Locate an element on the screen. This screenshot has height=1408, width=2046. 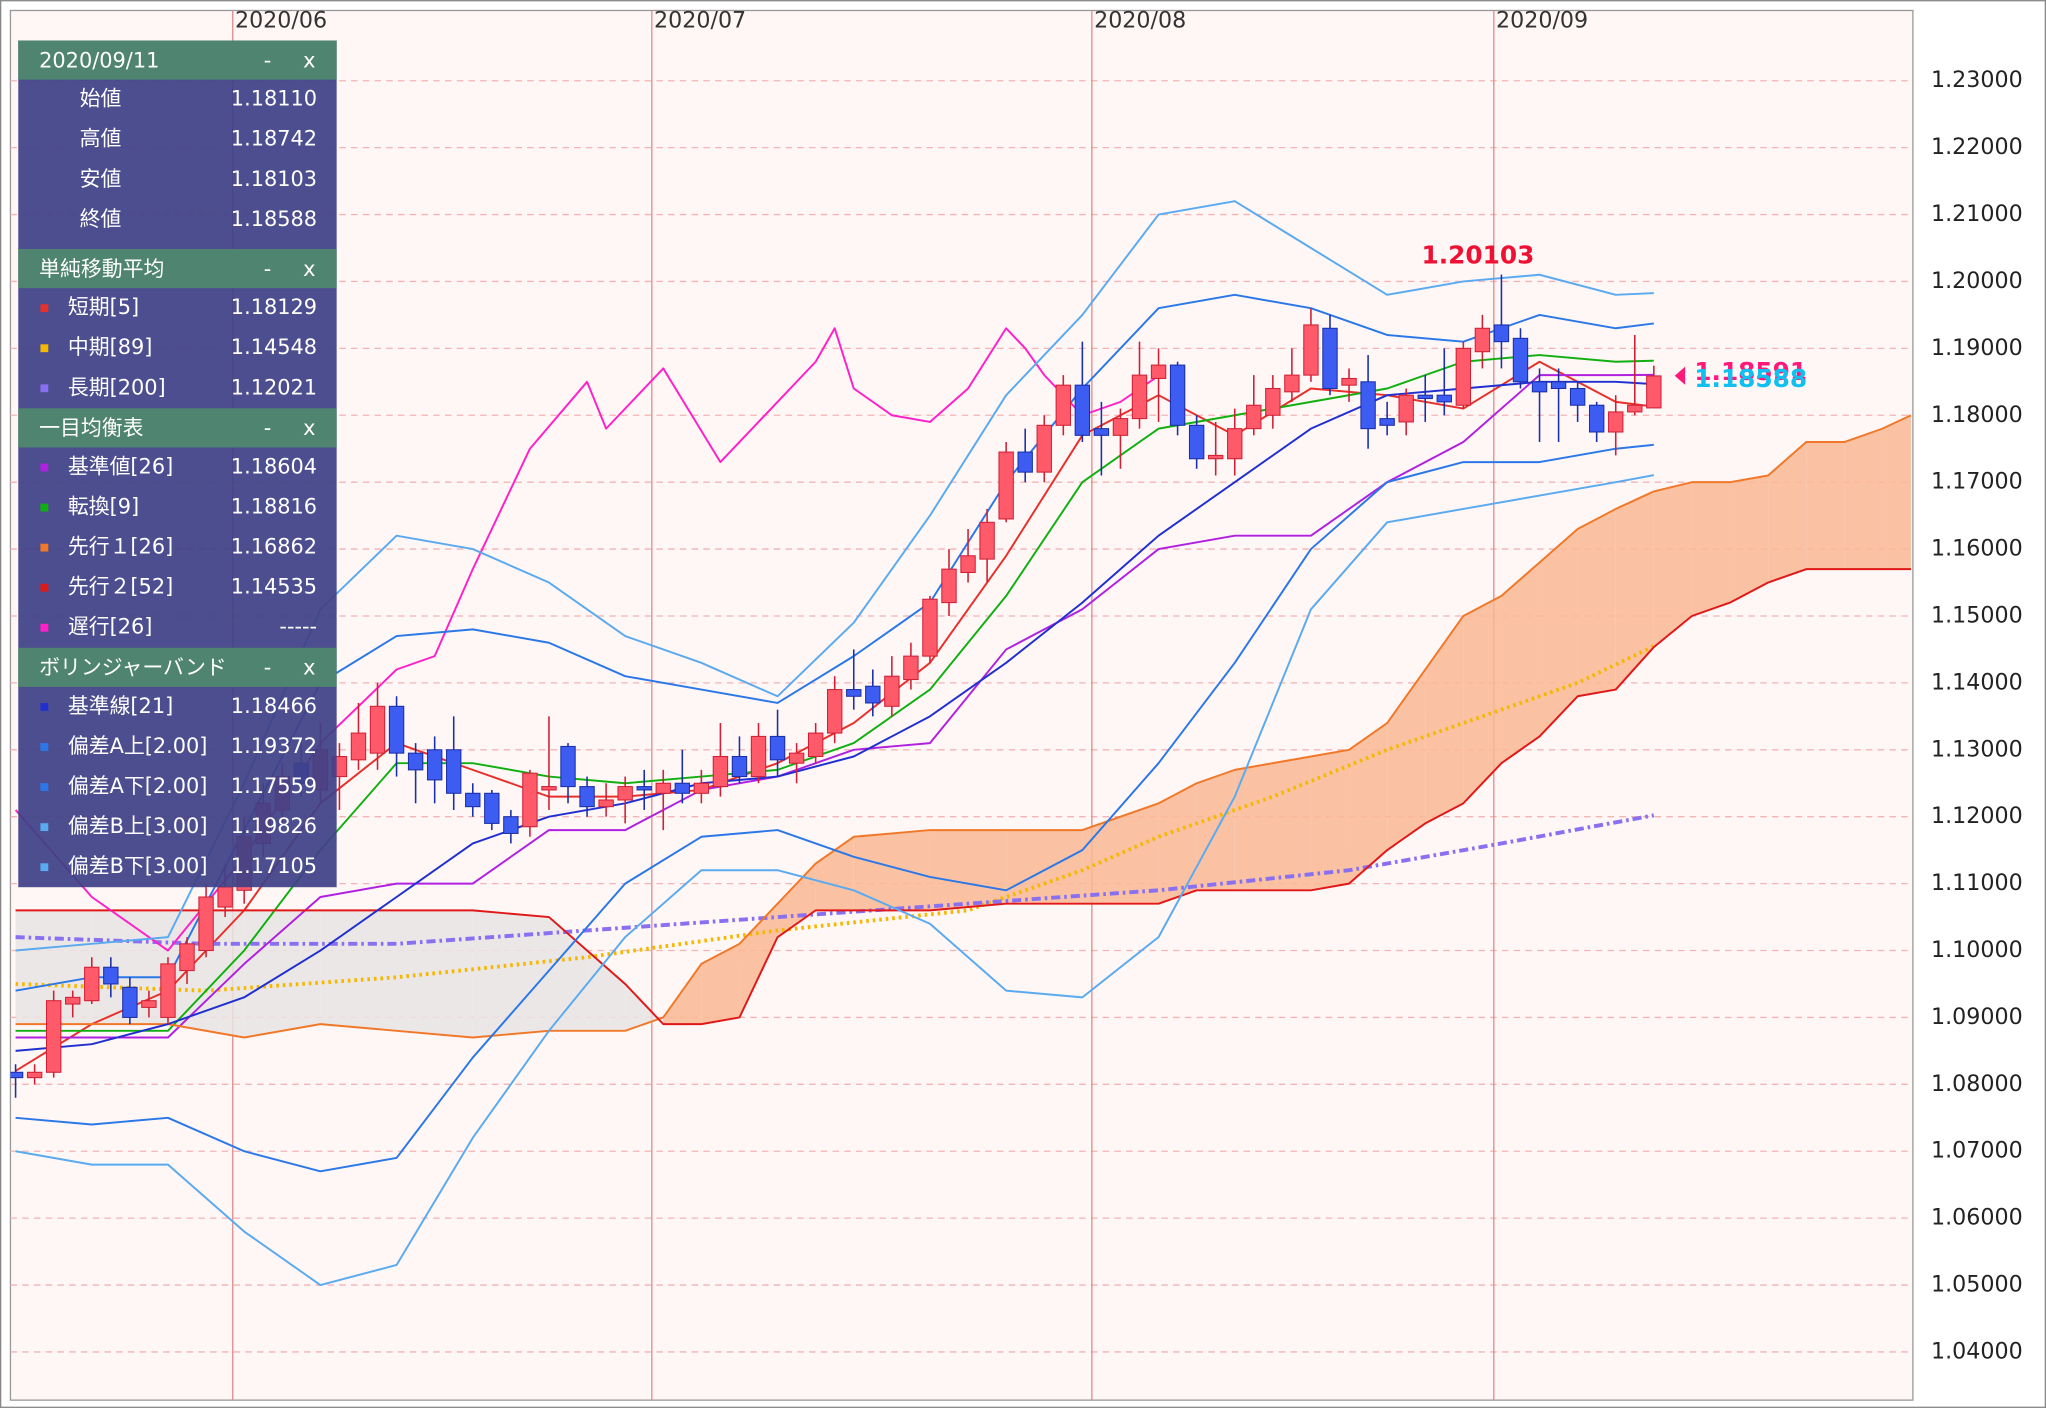
ohlc-value: 1.18742 is located at coordinates (274, 139).